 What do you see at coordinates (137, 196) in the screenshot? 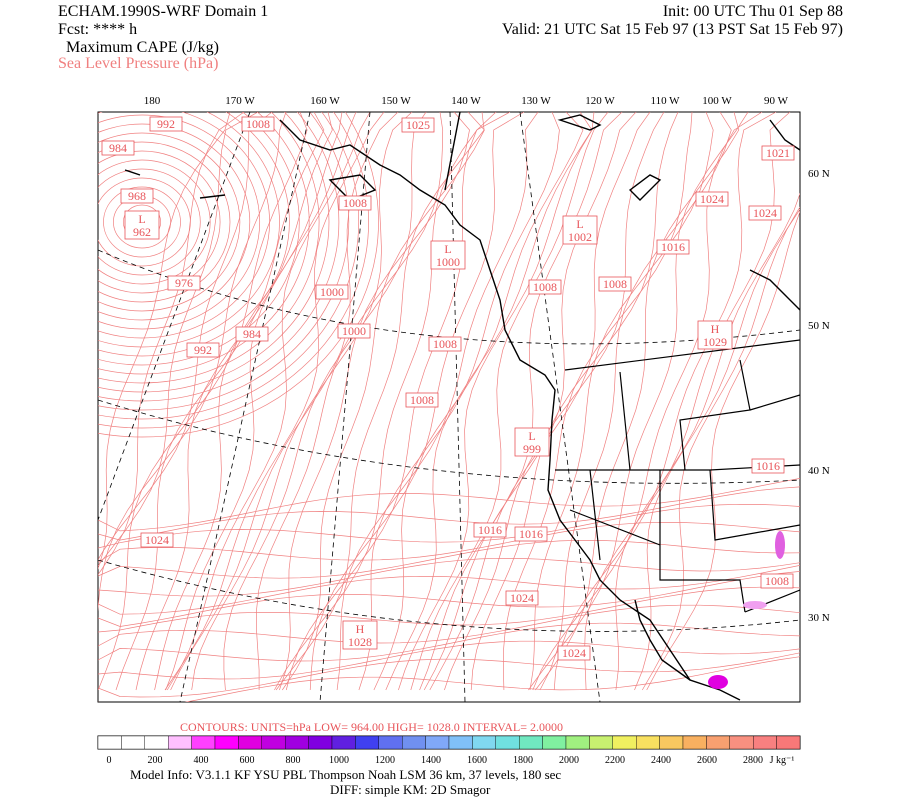
I see `contour-label: 968` at bounding box center [137, 196].